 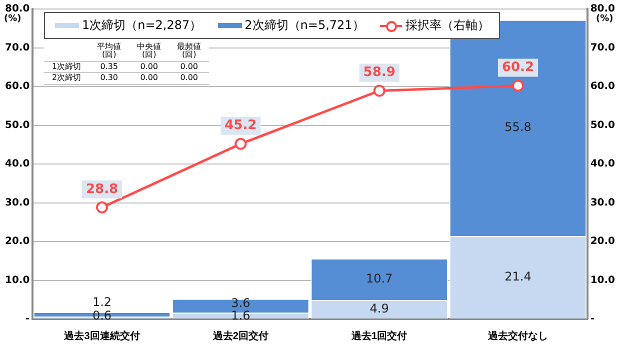 What do you see at coordinates (518, 127) in the screenshot?
I see `data-label: 55.8` at bounding box center [518, 127].